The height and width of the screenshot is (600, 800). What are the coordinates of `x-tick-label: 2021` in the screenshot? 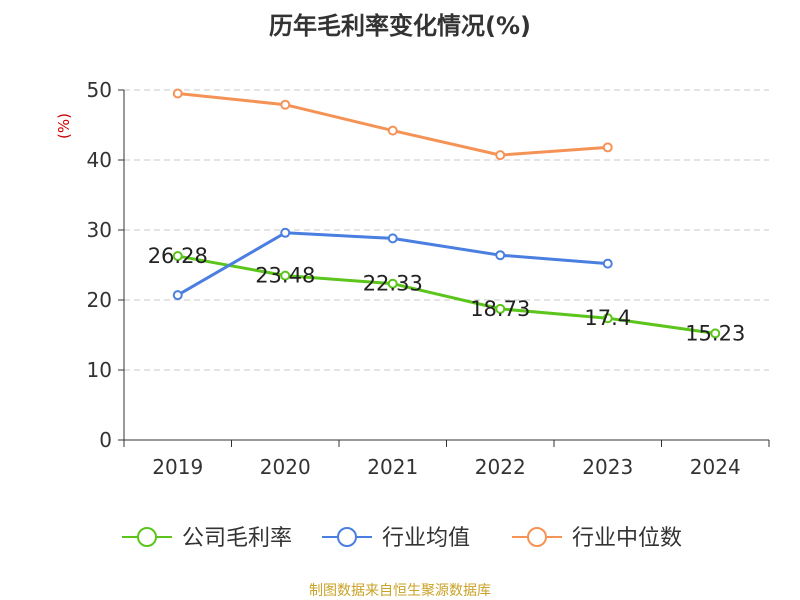 It's located at (392, 467).